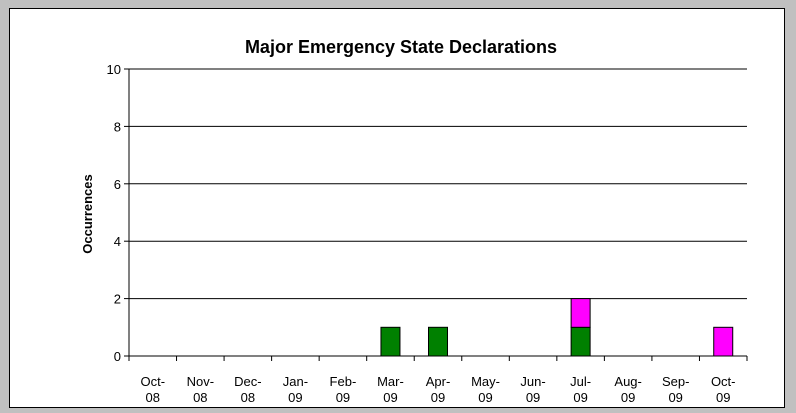  Describe the element at coordinates (557, 327) in the screenshot. I see `bars` at that location.